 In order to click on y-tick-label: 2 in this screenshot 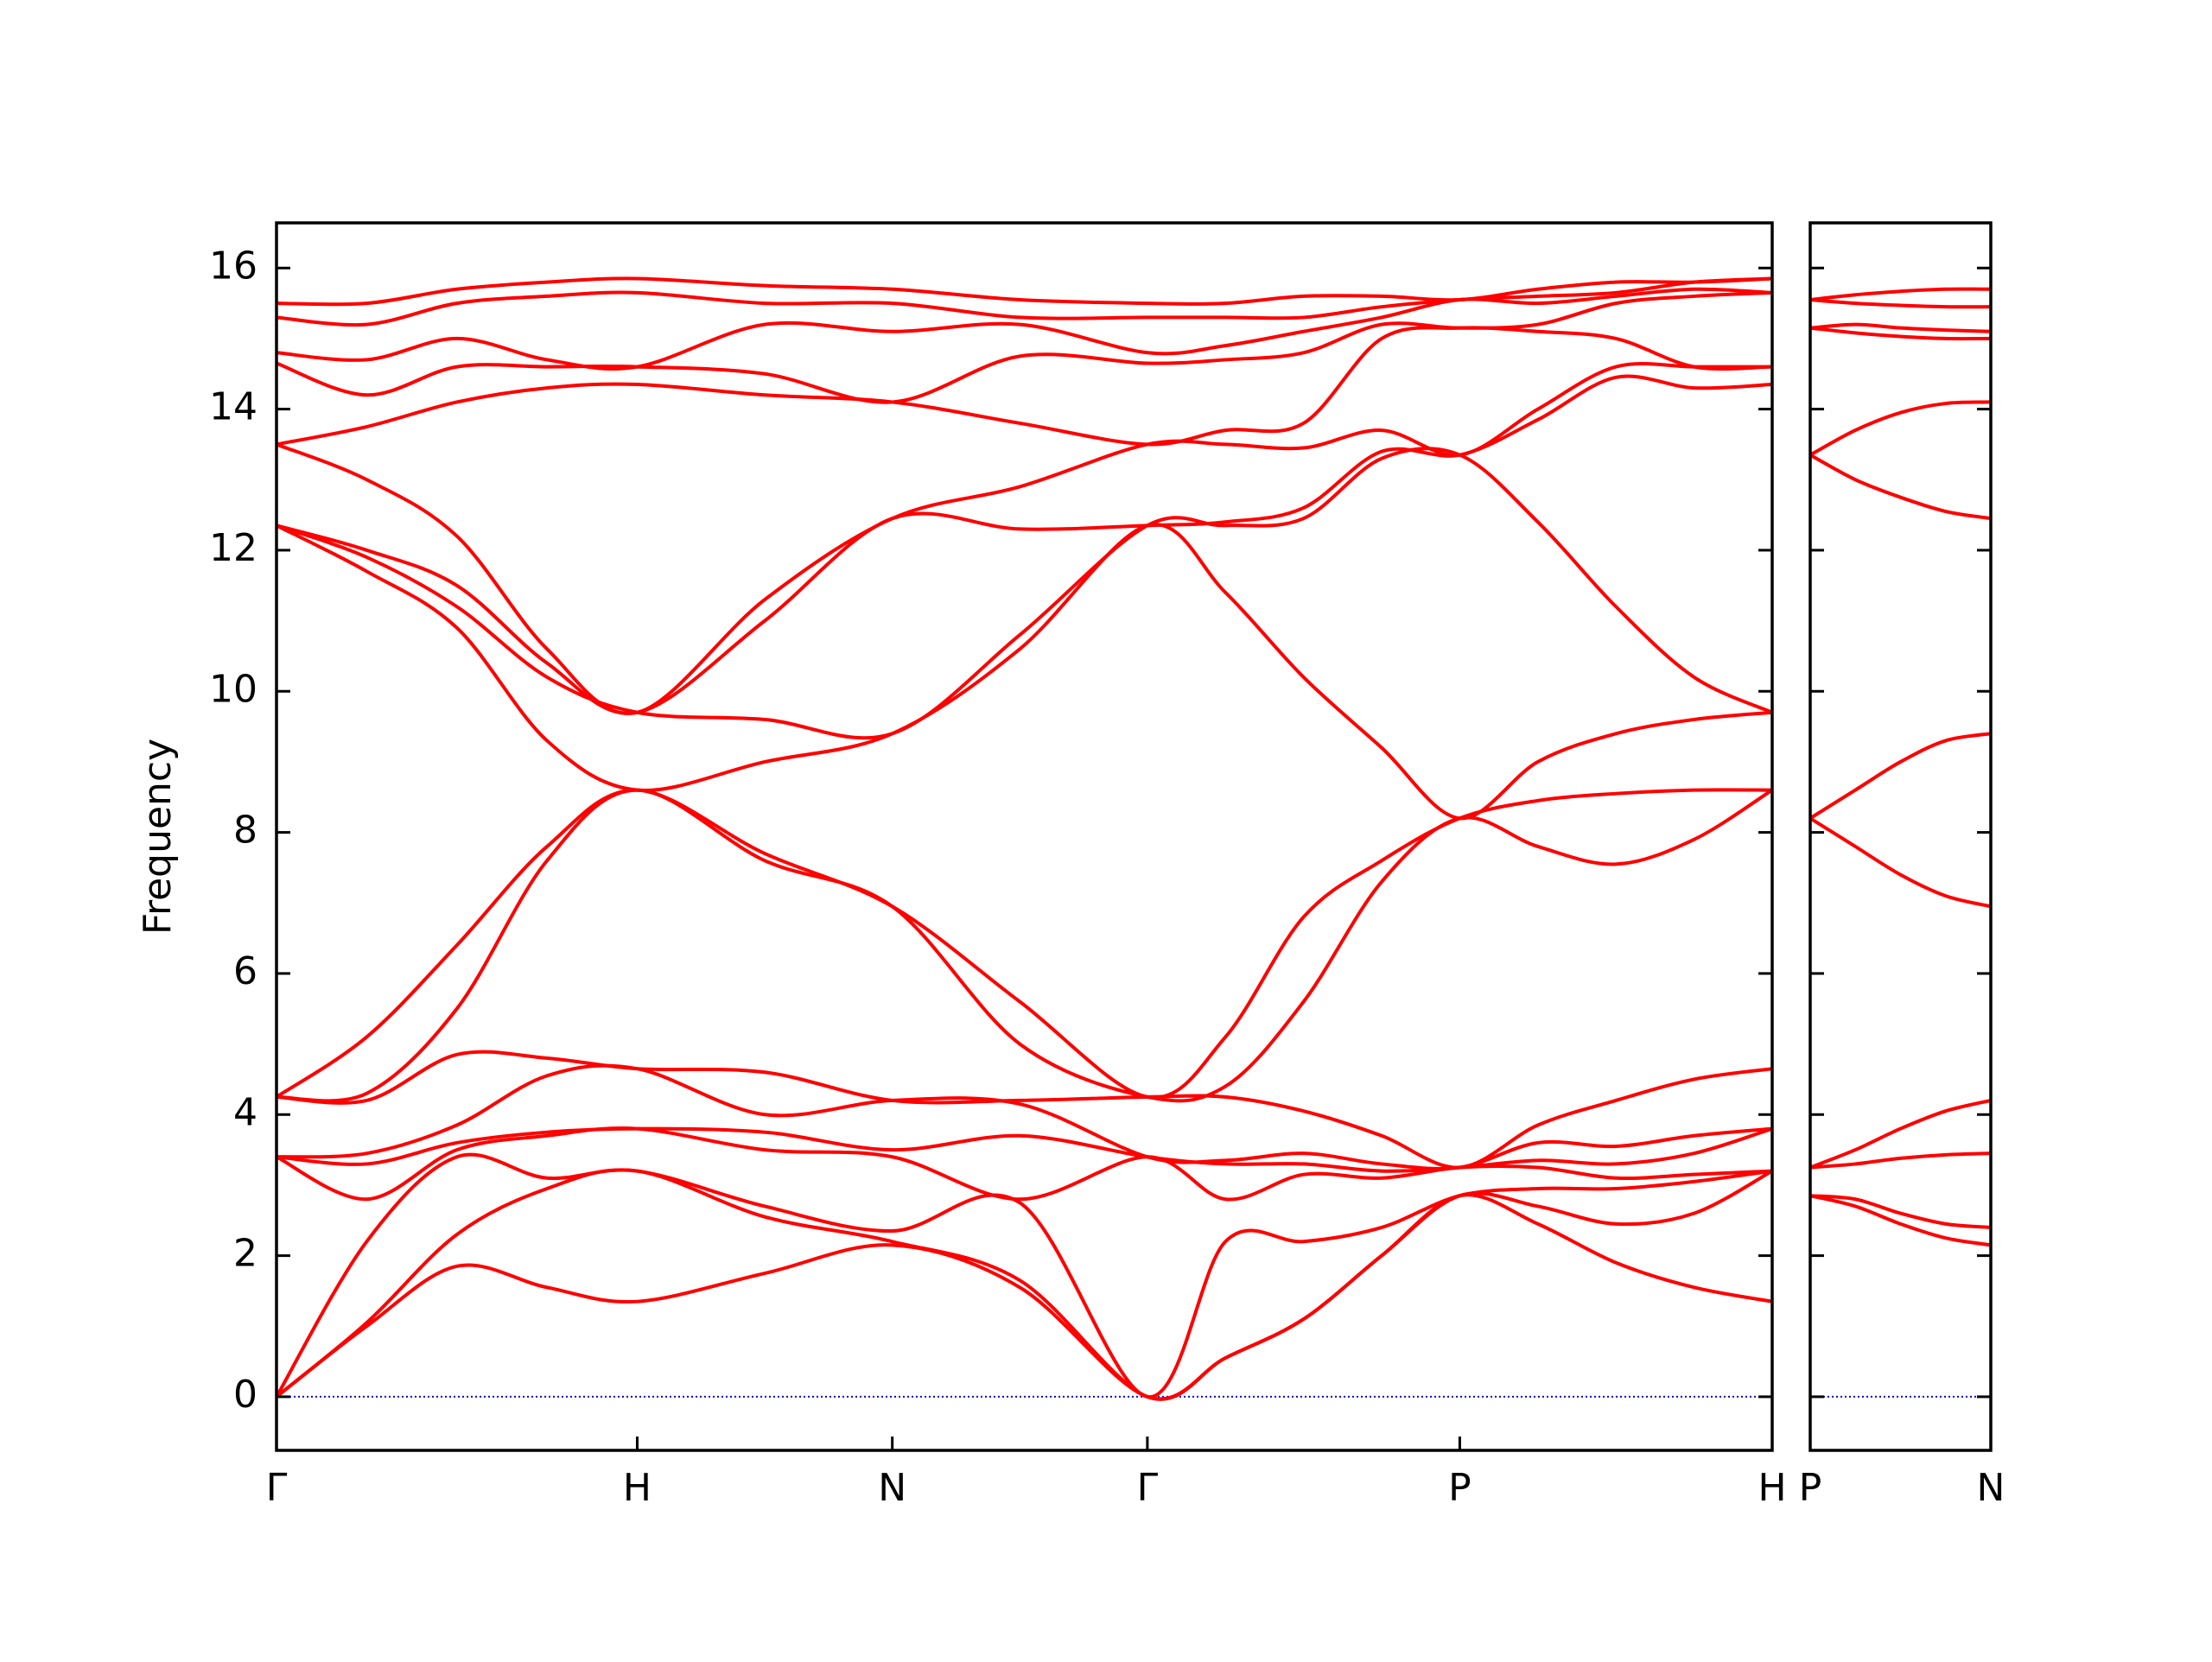, I will do `click(245, 1254)`.